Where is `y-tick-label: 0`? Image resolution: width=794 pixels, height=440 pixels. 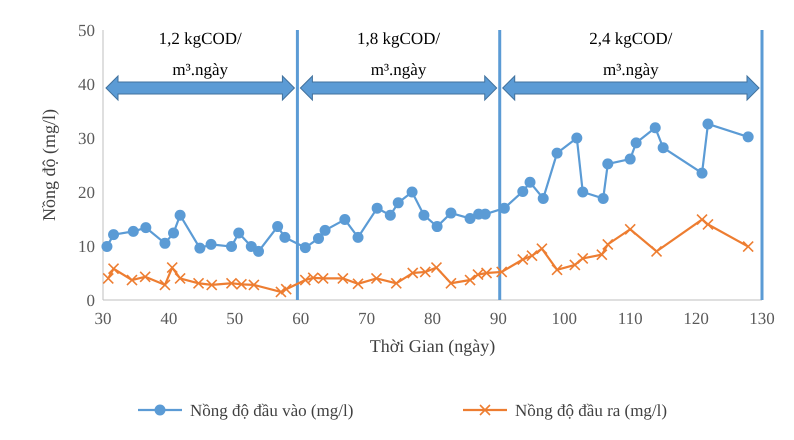
y-tick-label: 0 is located at coordinates (90, 300).